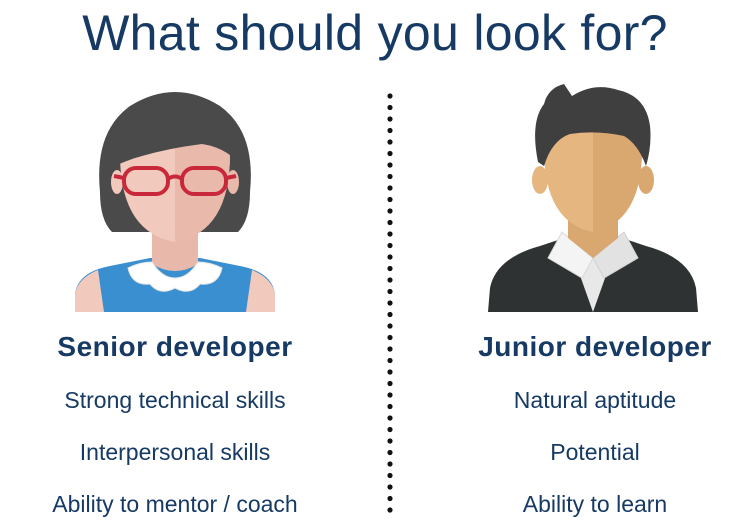  I want to click on list-item: Ability to learn, so click(595, 504).